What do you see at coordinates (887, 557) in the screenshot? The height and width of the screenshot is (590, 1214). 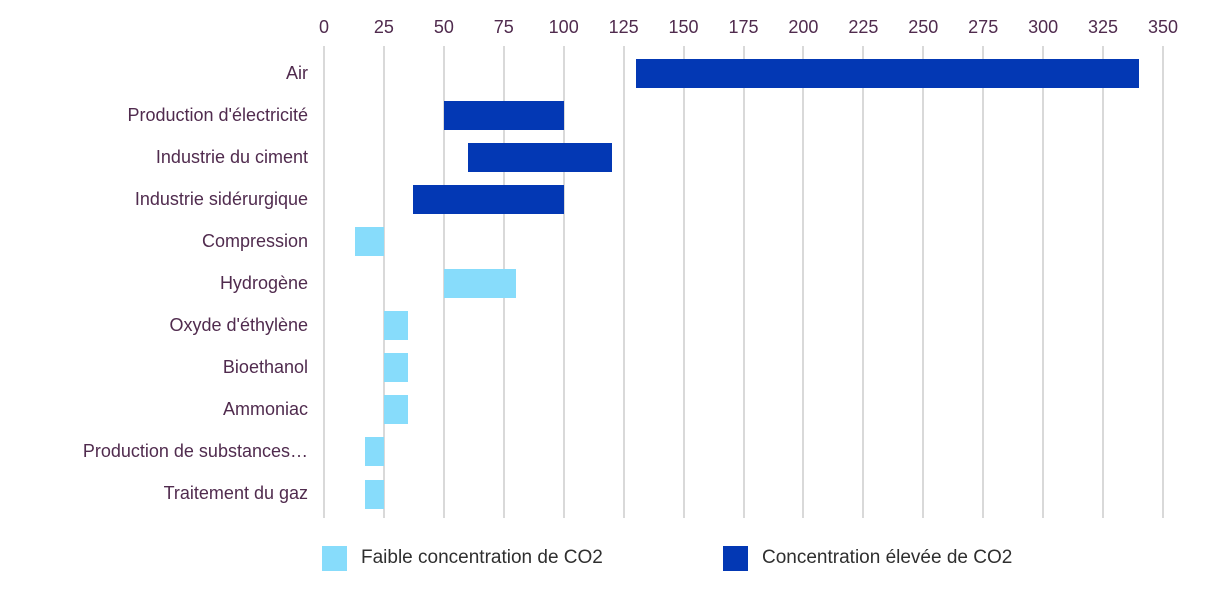 I see `legend-label-high: Concentration élevée de CO2` at bounding box center [887, 557].